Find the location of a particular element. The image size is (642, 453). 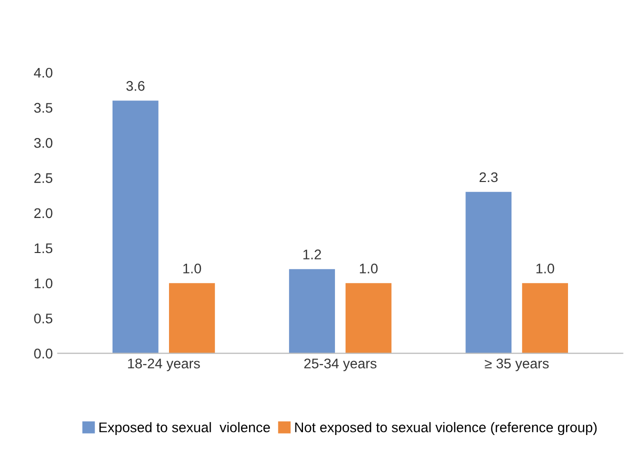

legend-label: Not exposed to sexual violence (reference group) is located at coordinates (446, 429).